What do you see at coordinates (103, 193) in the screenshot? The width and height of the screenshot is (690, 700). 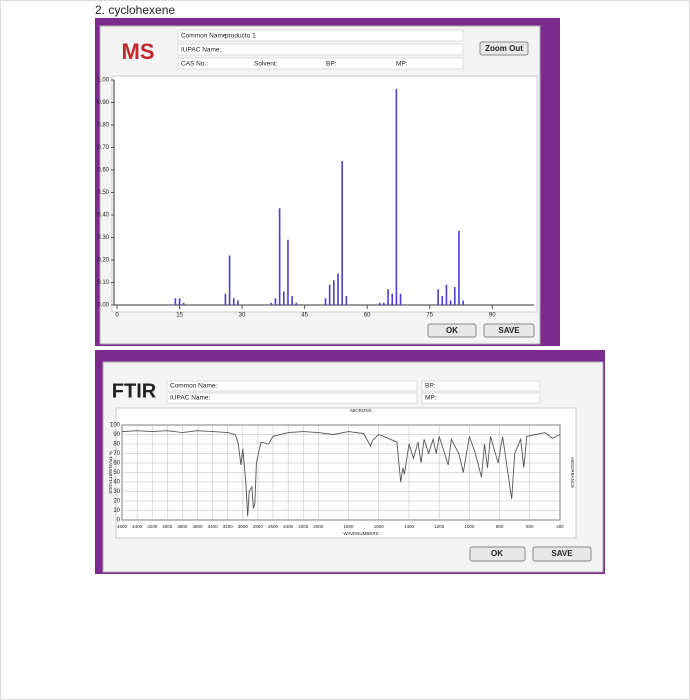 I see `y-tick-label: 0.50` at bounding box center [103, 193].